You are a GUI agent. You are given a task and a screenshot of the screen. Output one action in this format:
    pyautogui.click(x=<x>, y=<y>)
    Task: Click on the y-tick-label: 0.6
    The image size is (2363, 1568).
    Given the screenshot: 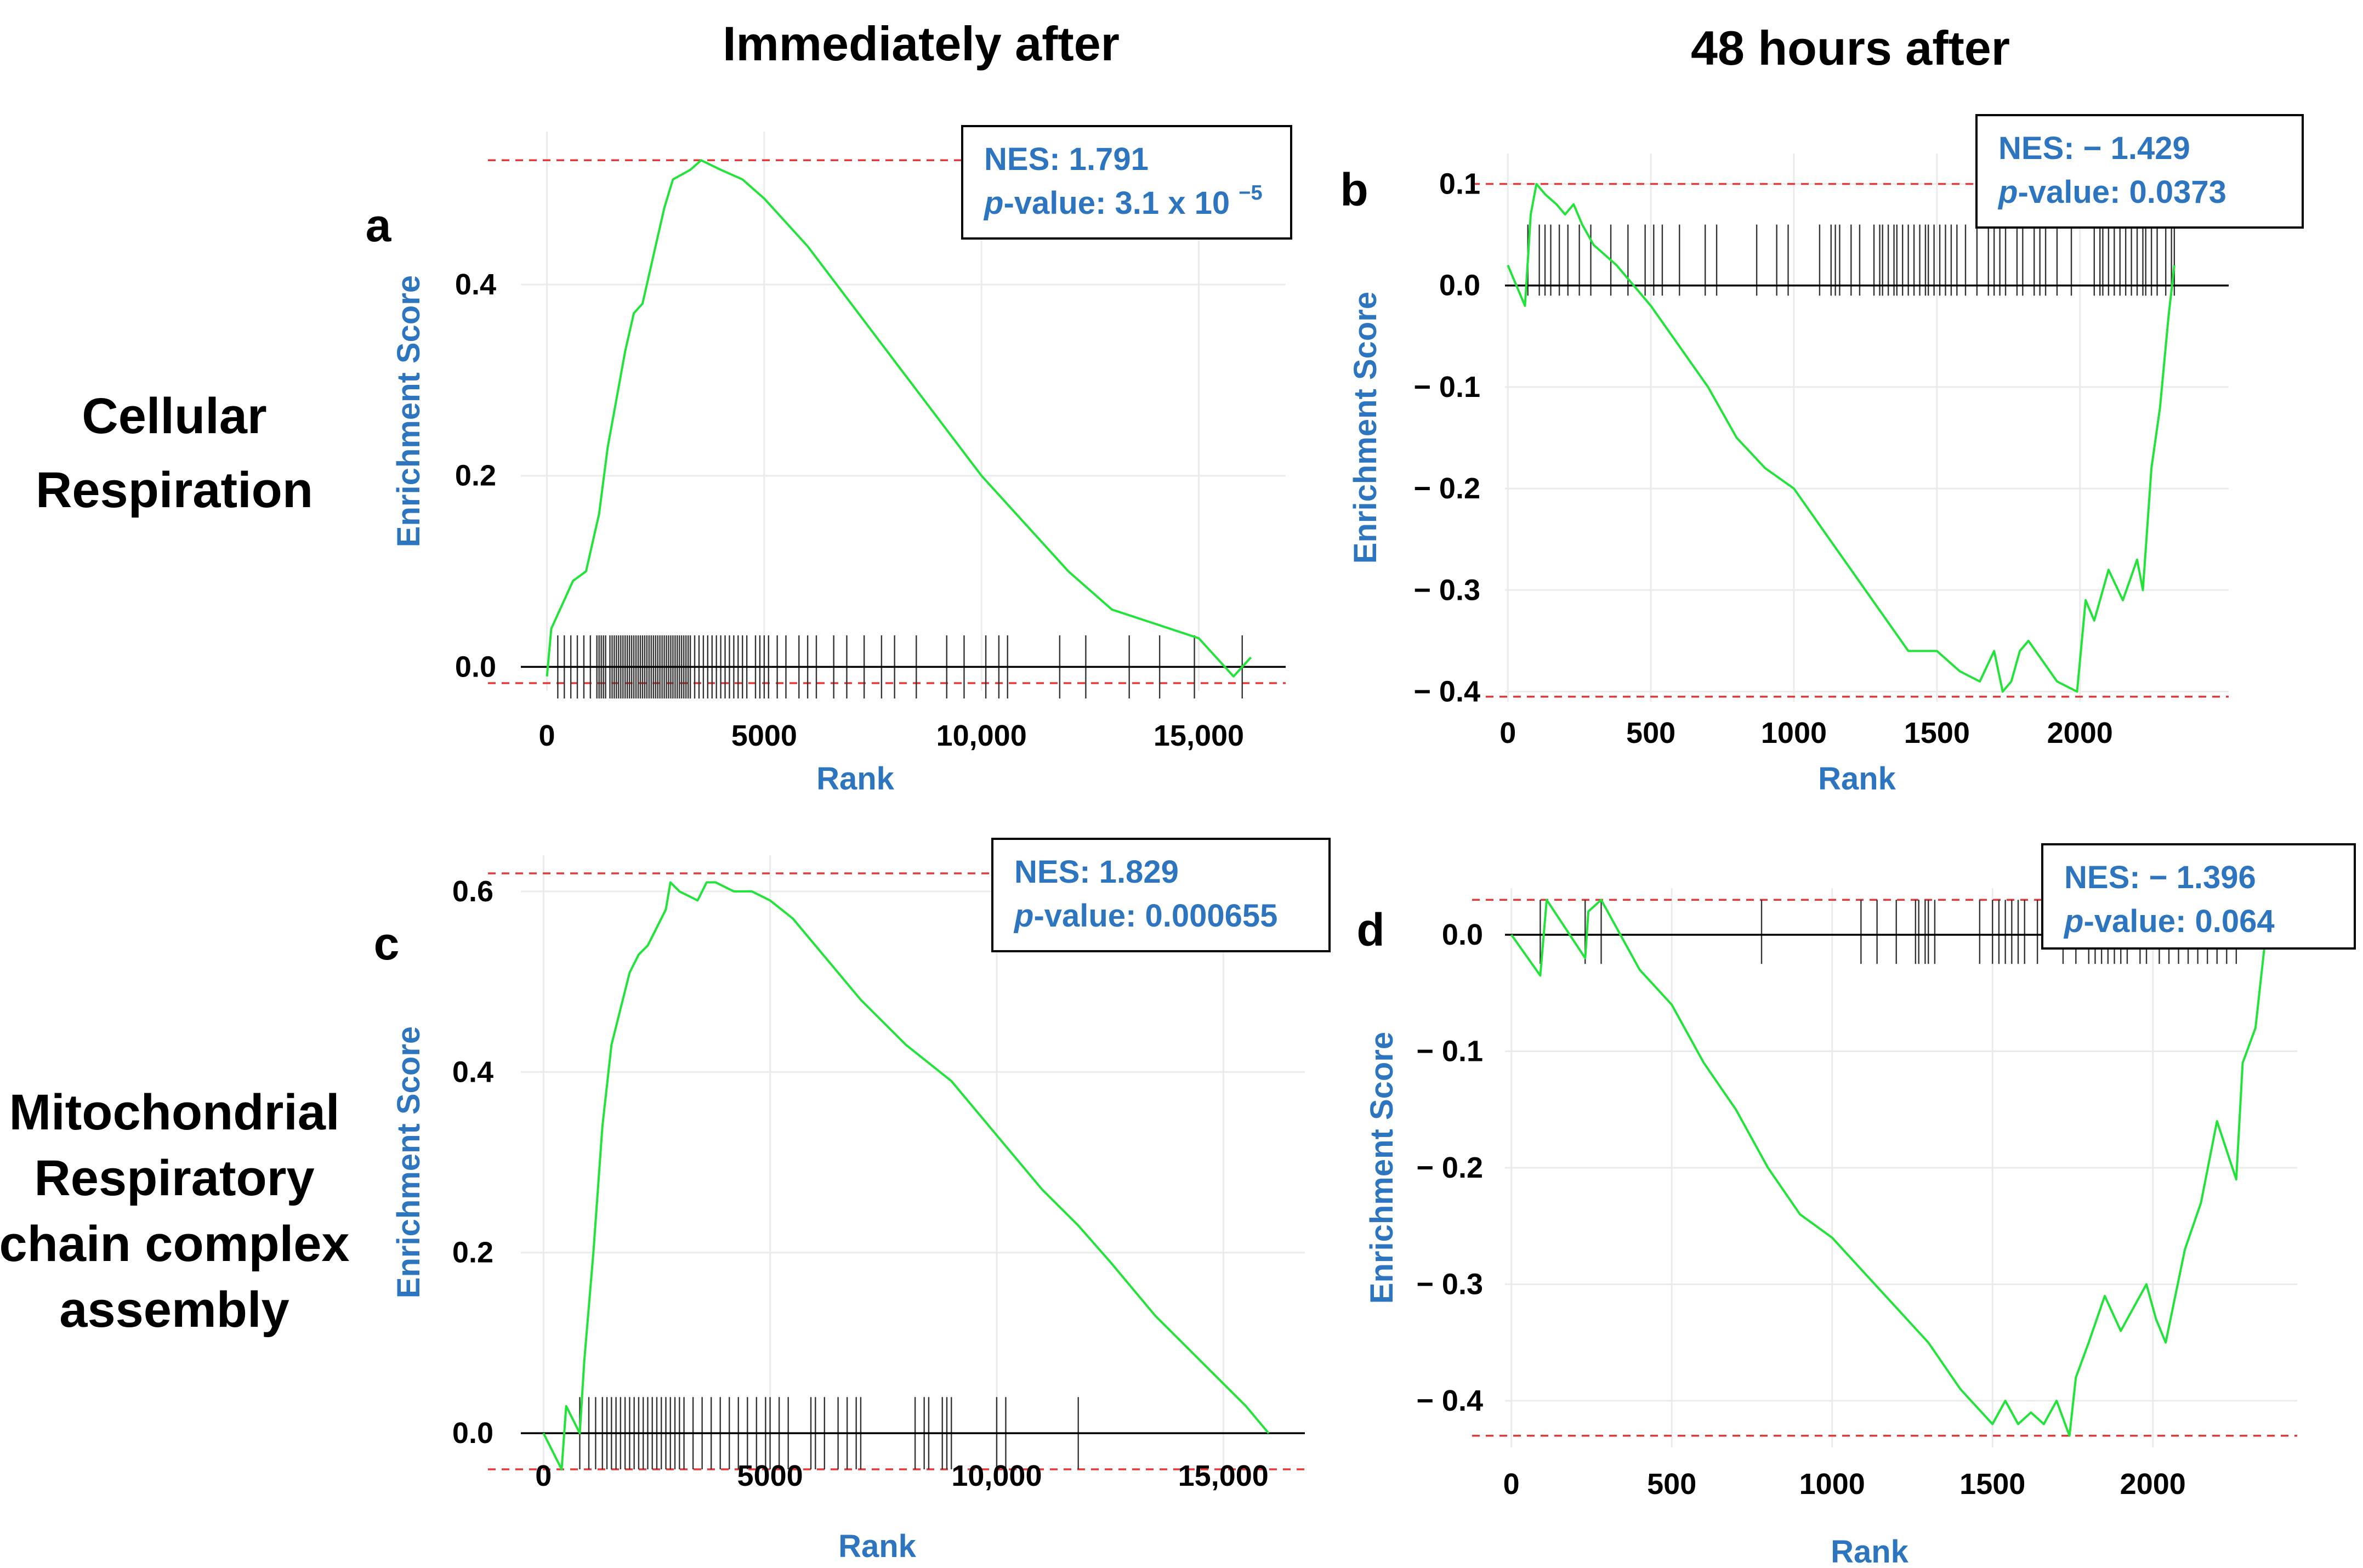 What is the action you would take?
    pyautogui.click(x=472, y=891)
    